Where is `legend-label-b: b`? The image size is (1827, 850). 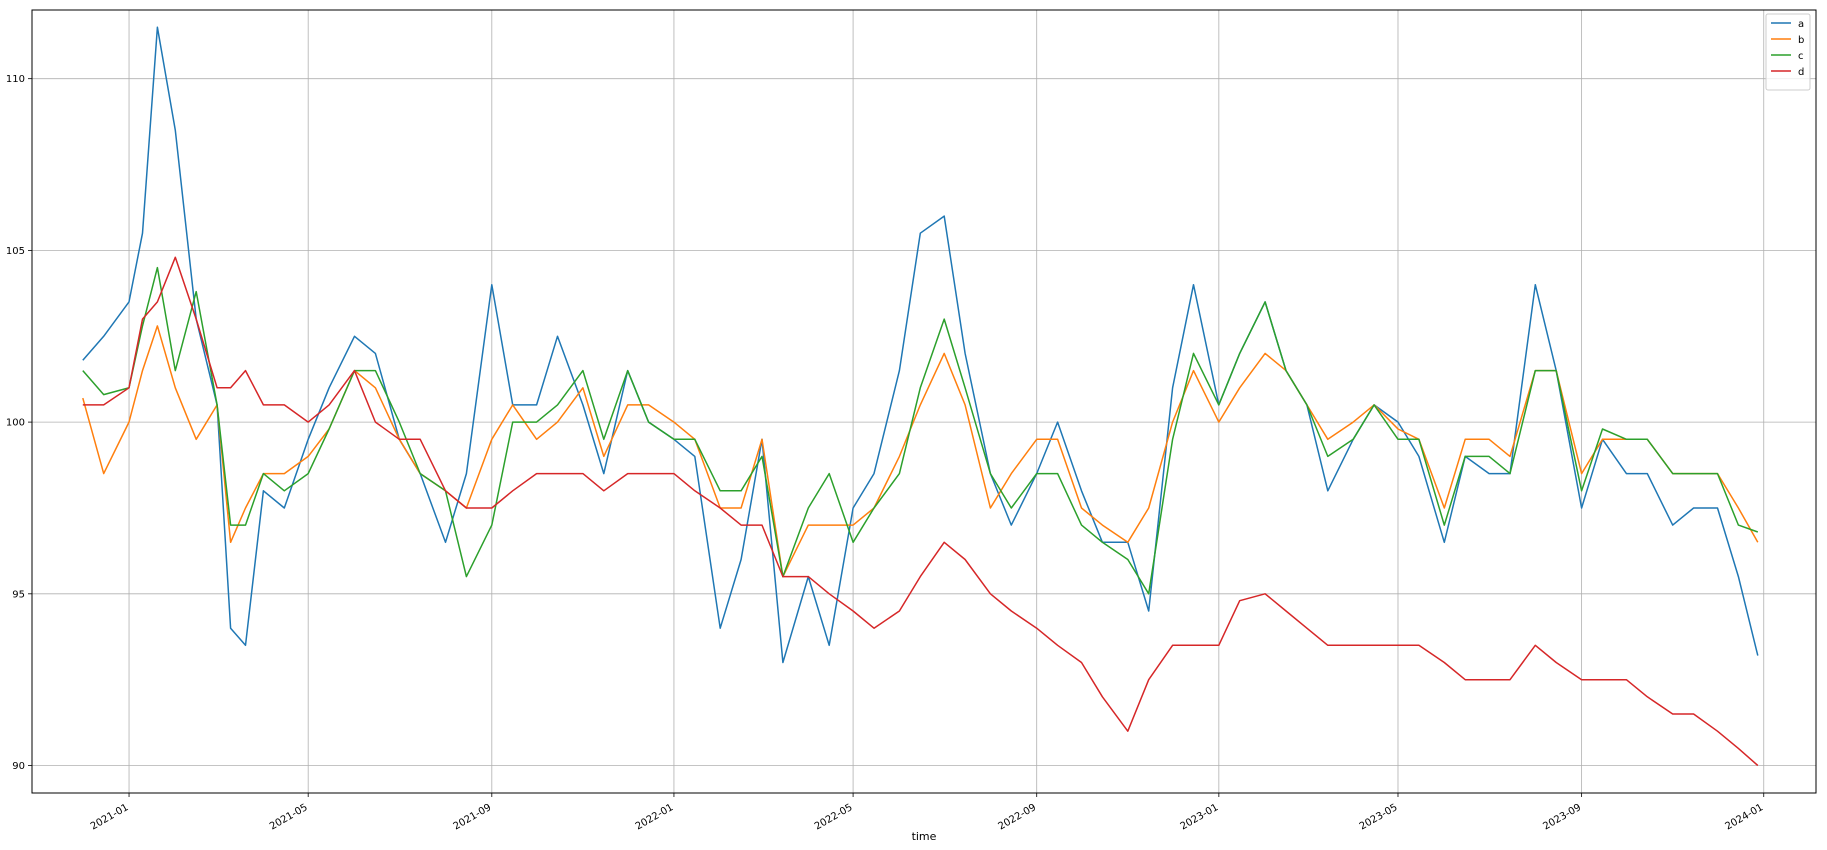
legend-label-b: b is located at coordinates (1801, 40).